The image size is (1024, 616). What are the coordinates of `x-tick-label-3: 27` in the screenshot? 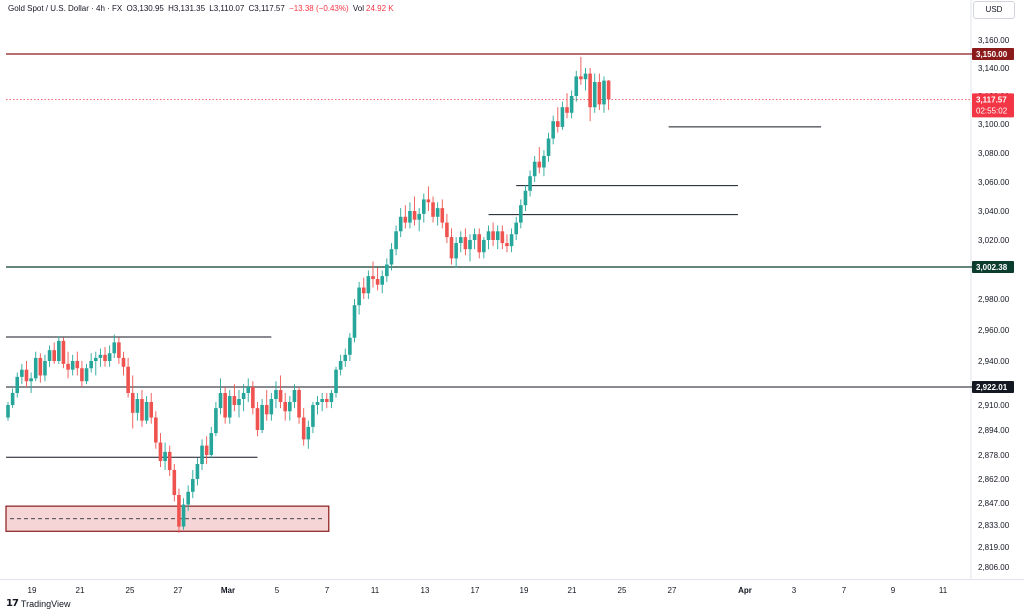 It's located at (178, 590).